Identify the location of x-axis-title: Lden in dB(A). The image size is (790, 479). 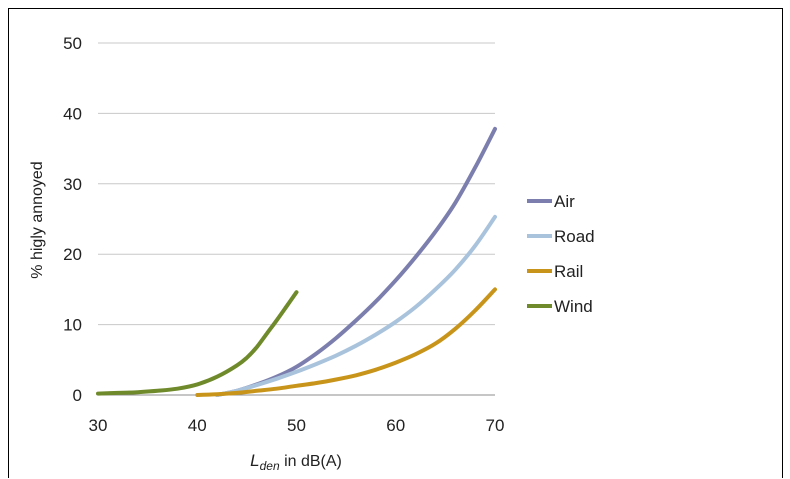
(296, 462).